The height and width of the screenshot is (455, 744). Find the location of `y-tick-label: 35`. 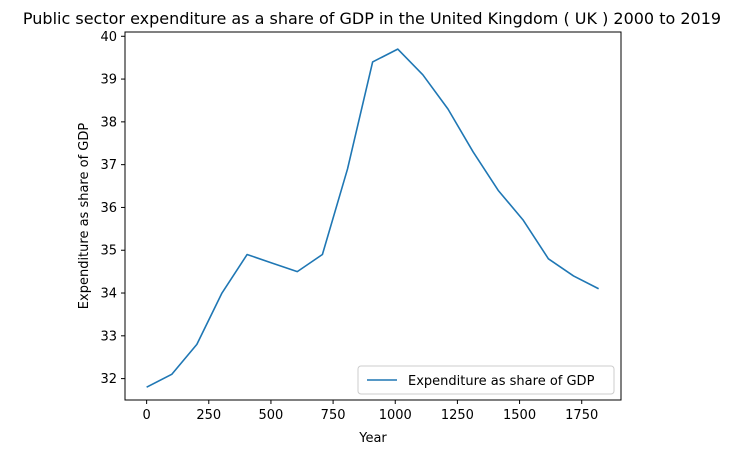

y-tick-label: 35 is located at coordinates (108, 251).